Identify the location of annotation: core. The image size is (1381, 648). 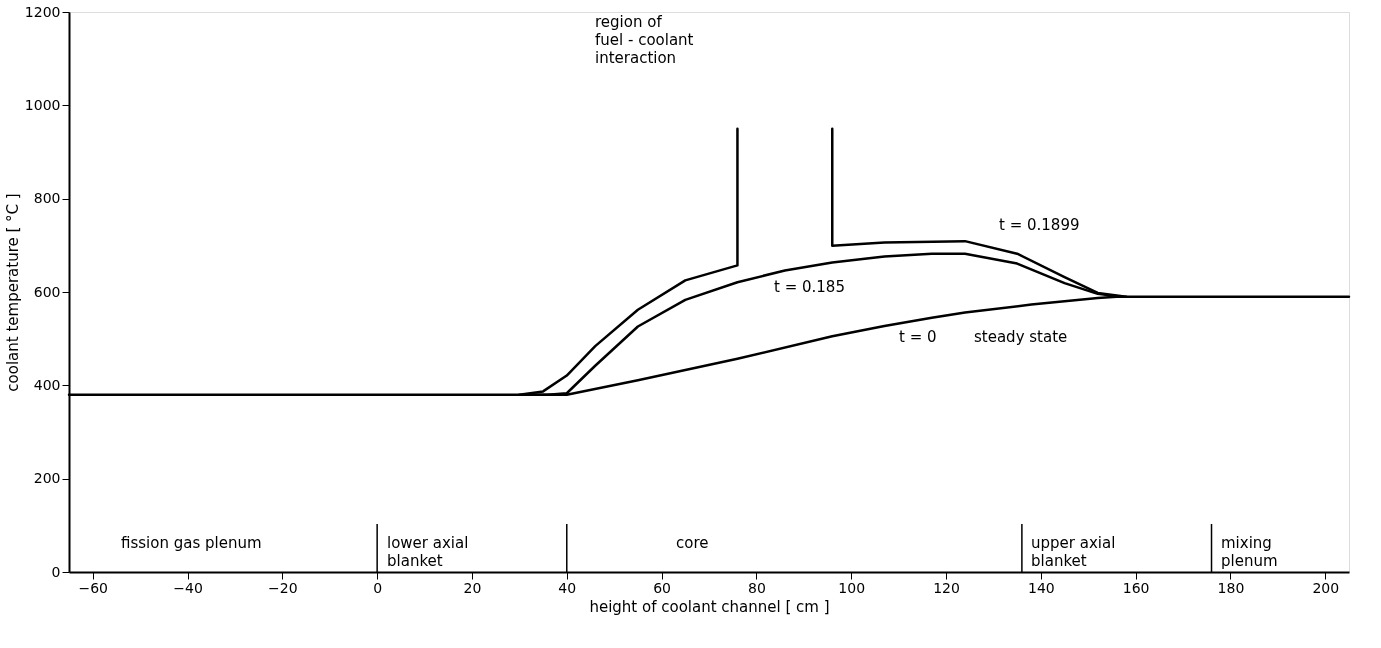
(692, 543).